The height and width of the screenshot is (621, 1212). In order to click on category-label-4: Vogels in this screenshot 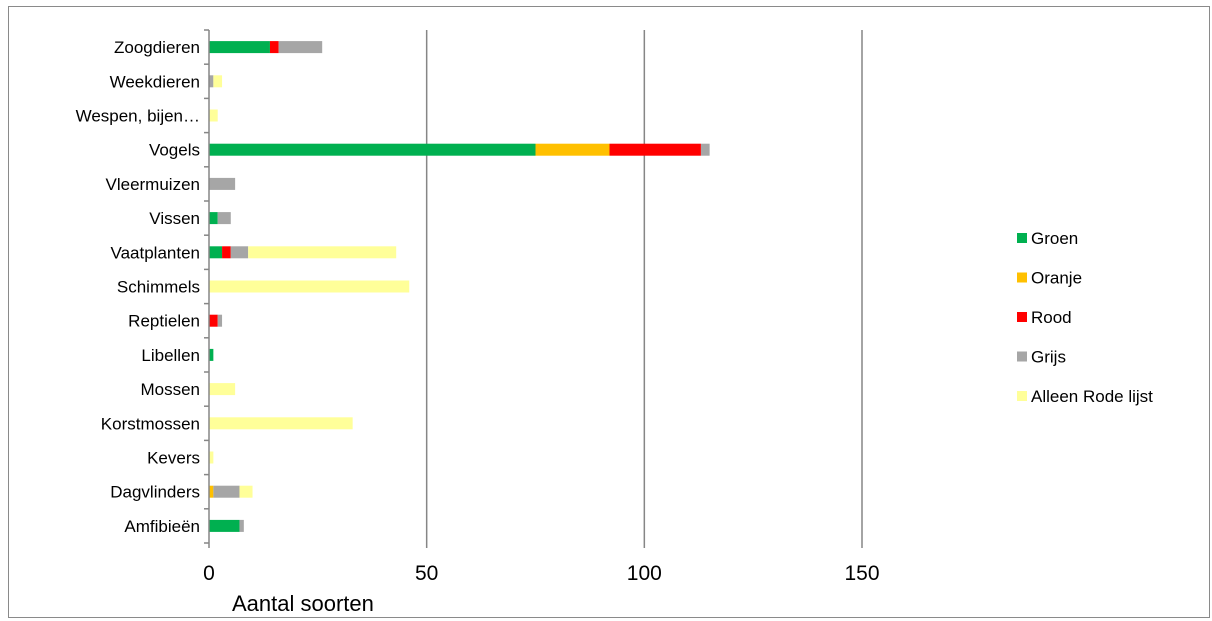, I will do `click(174, 150)`.